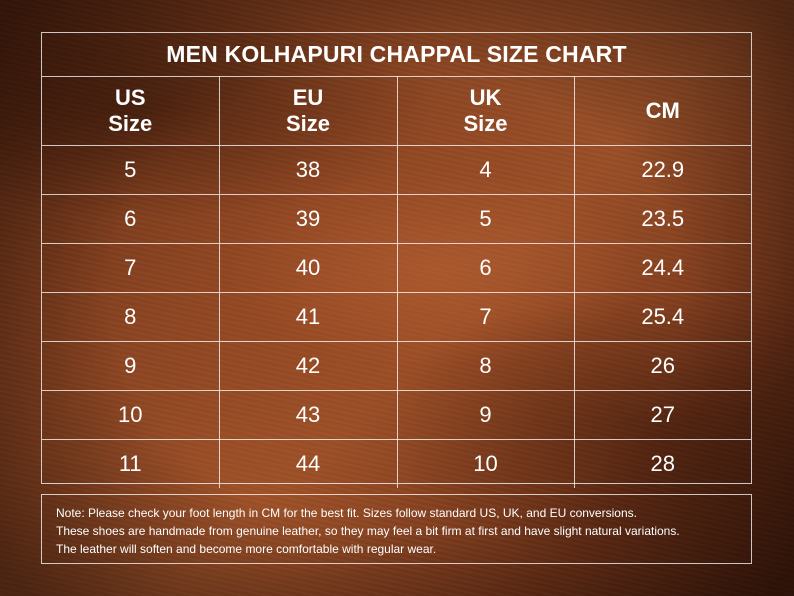 The width and height of the screenshot is (794, 596). What do you see at coordinates (485, 97) in the screenshot?
I see `header-label: UK` at bounding box center [485, 97].